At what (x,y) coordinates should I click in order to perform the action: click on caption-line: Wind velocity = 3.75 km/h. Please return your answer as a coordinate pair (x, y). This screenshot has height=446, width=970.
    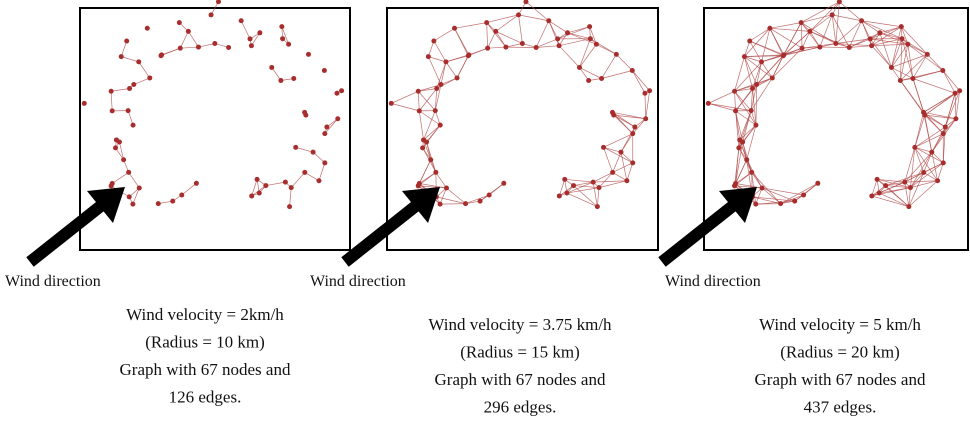
    Looking at the image, I should click on (520, 324).